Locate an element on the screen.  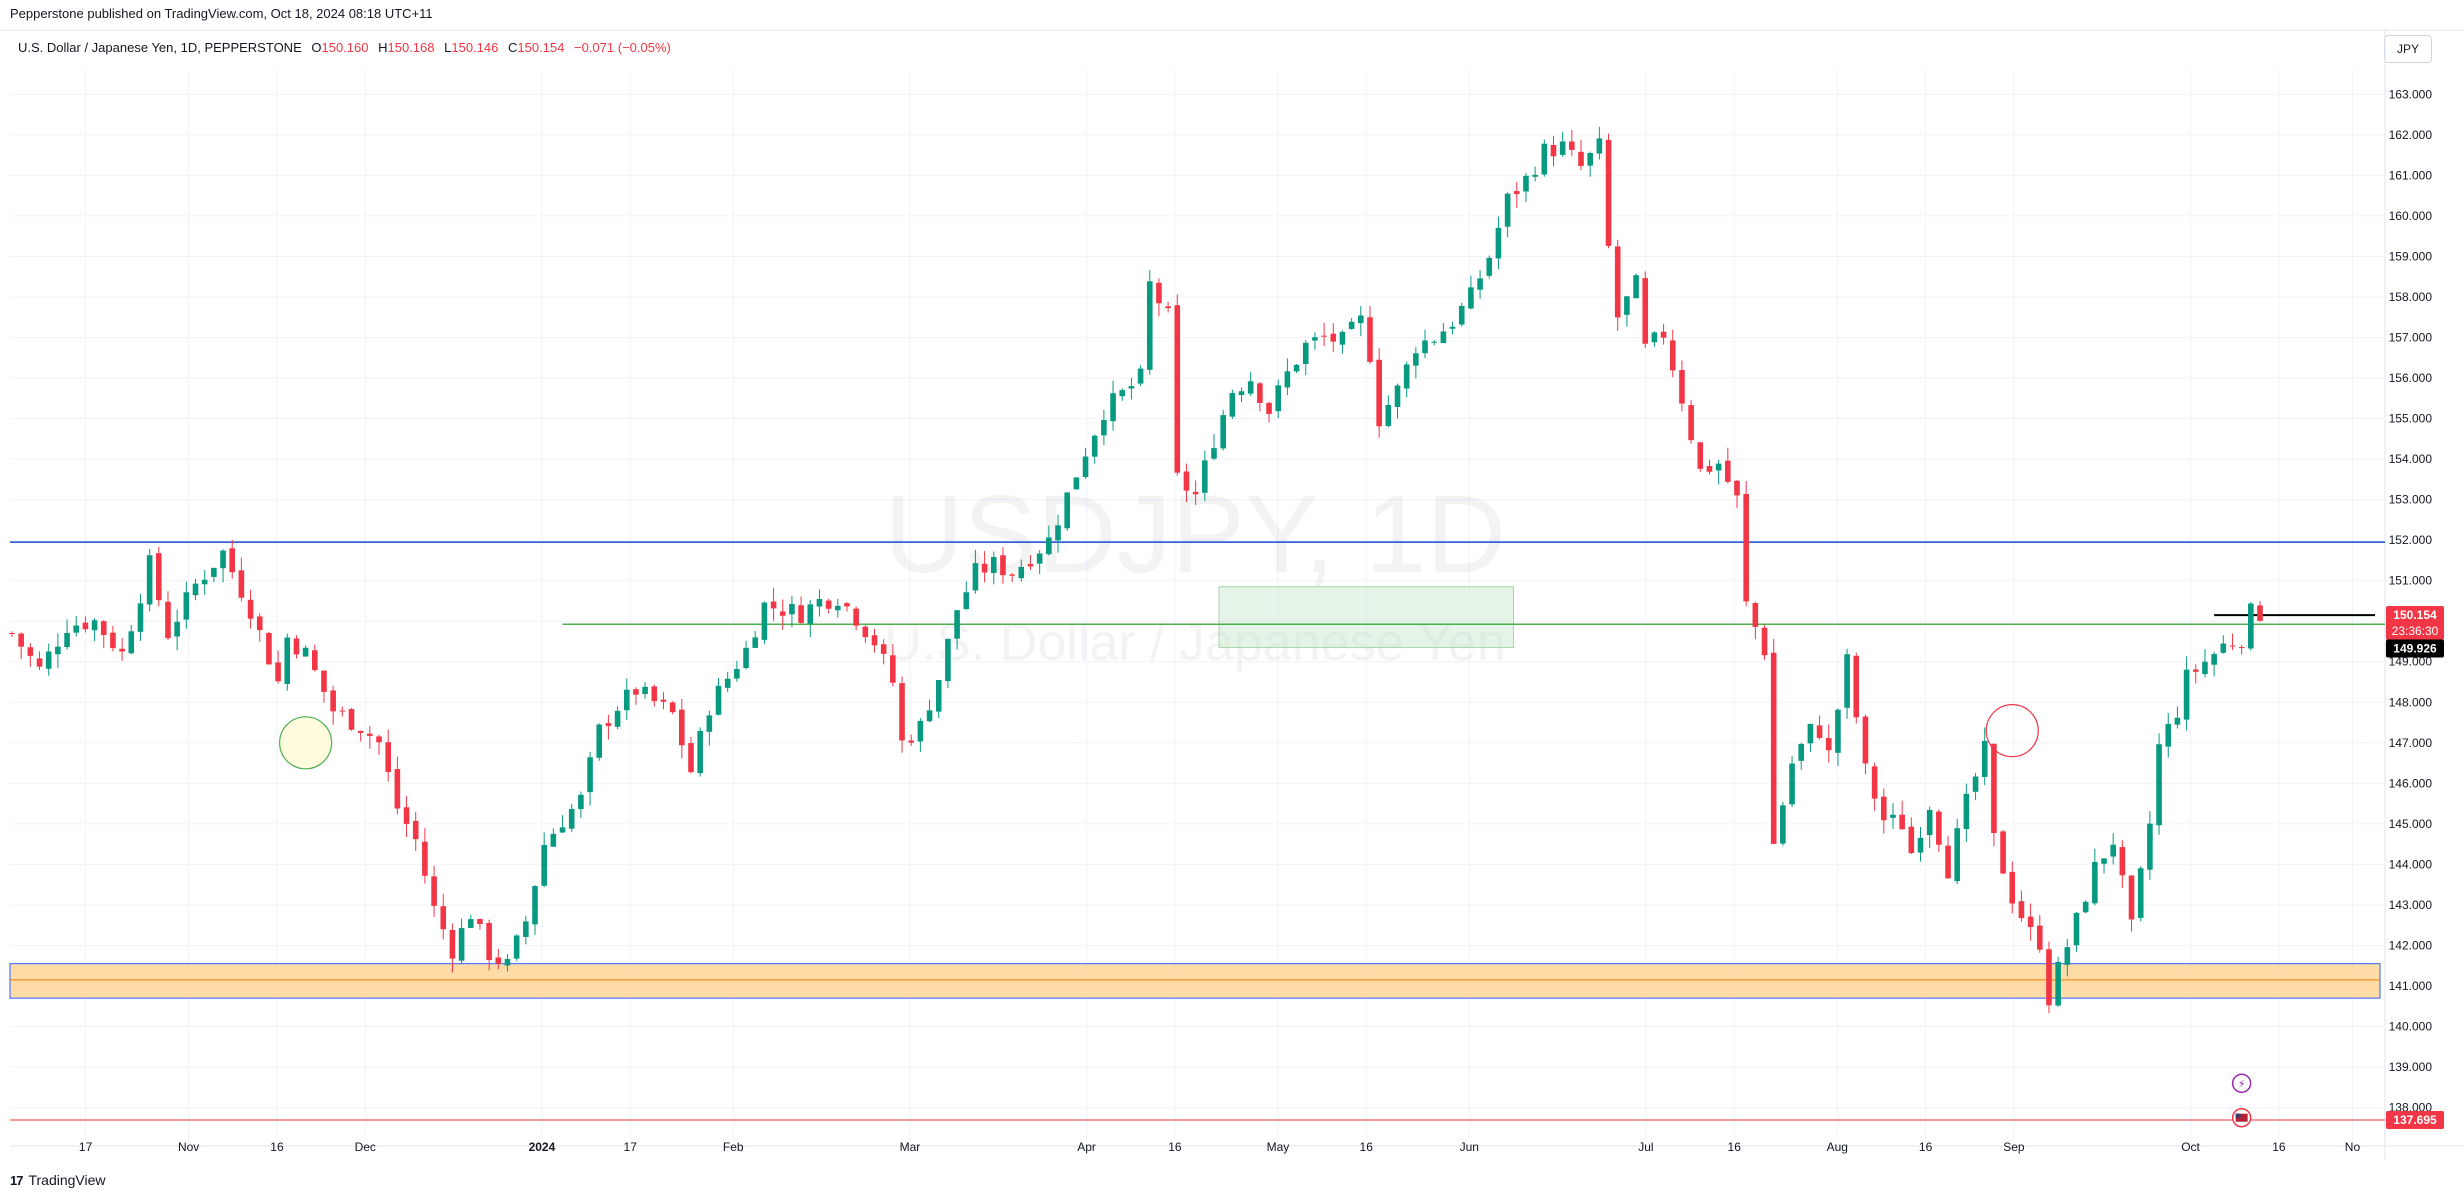
y-tick-label: 151.000 is located at coordinates (2411, 581).